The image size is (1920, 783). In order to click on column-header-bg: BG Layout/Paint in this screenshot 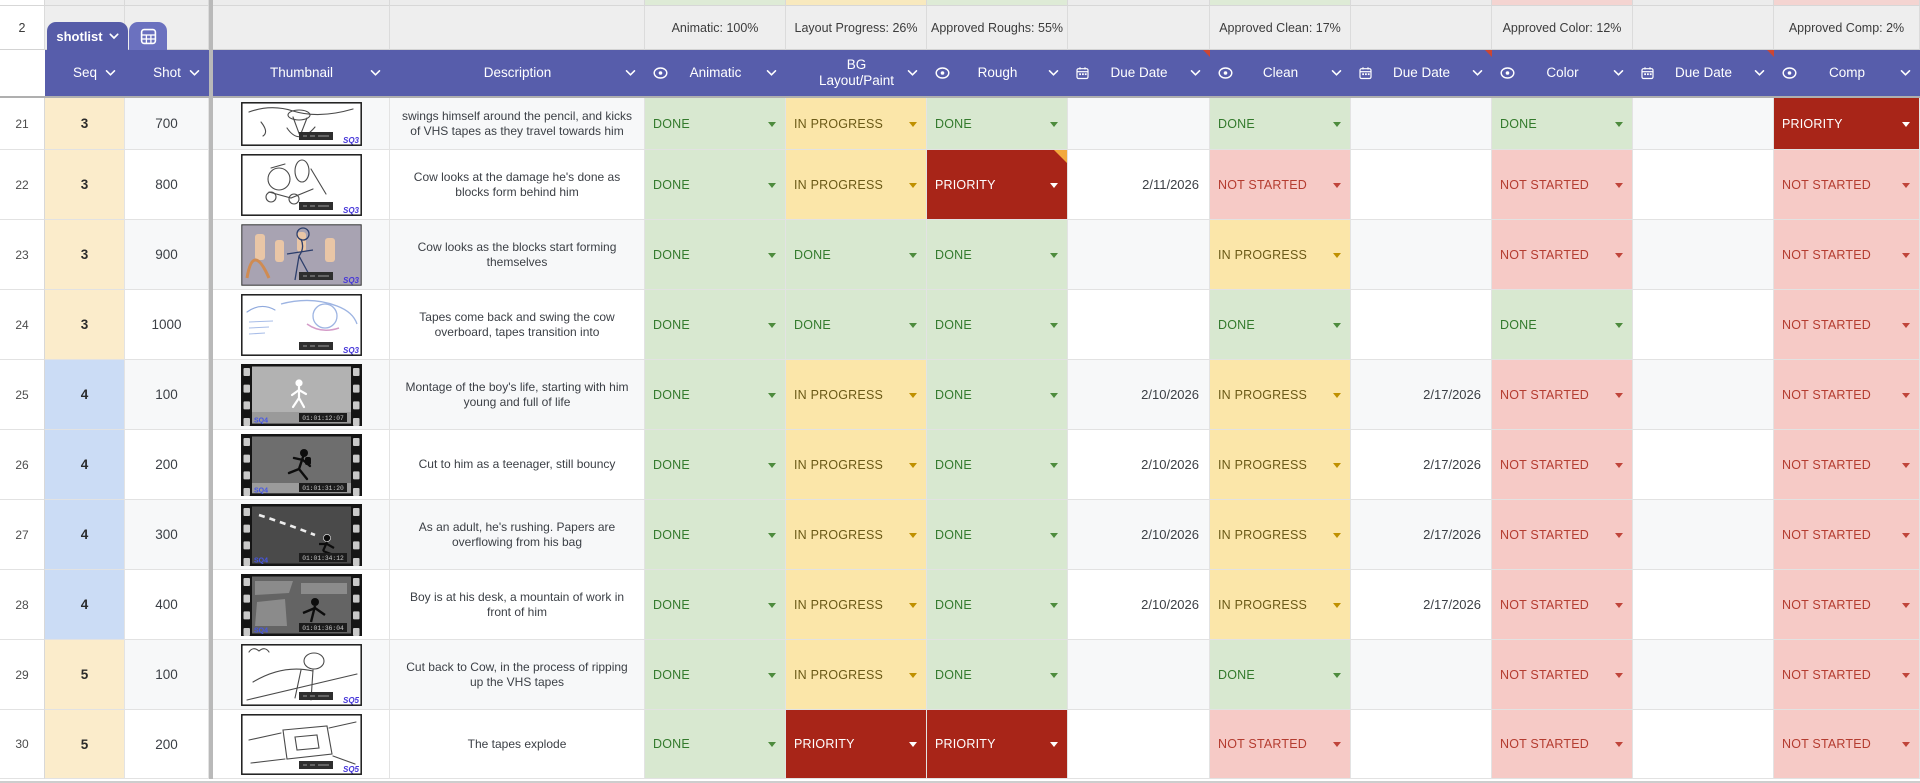, I will do `click(856, 74)`.